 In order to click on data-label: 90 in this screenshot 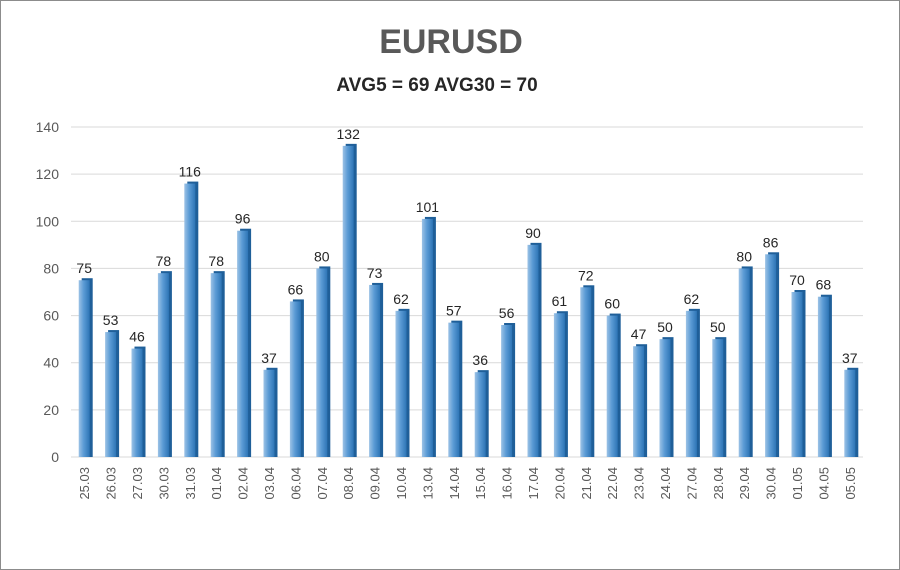, I will do `click(533, 233)`.